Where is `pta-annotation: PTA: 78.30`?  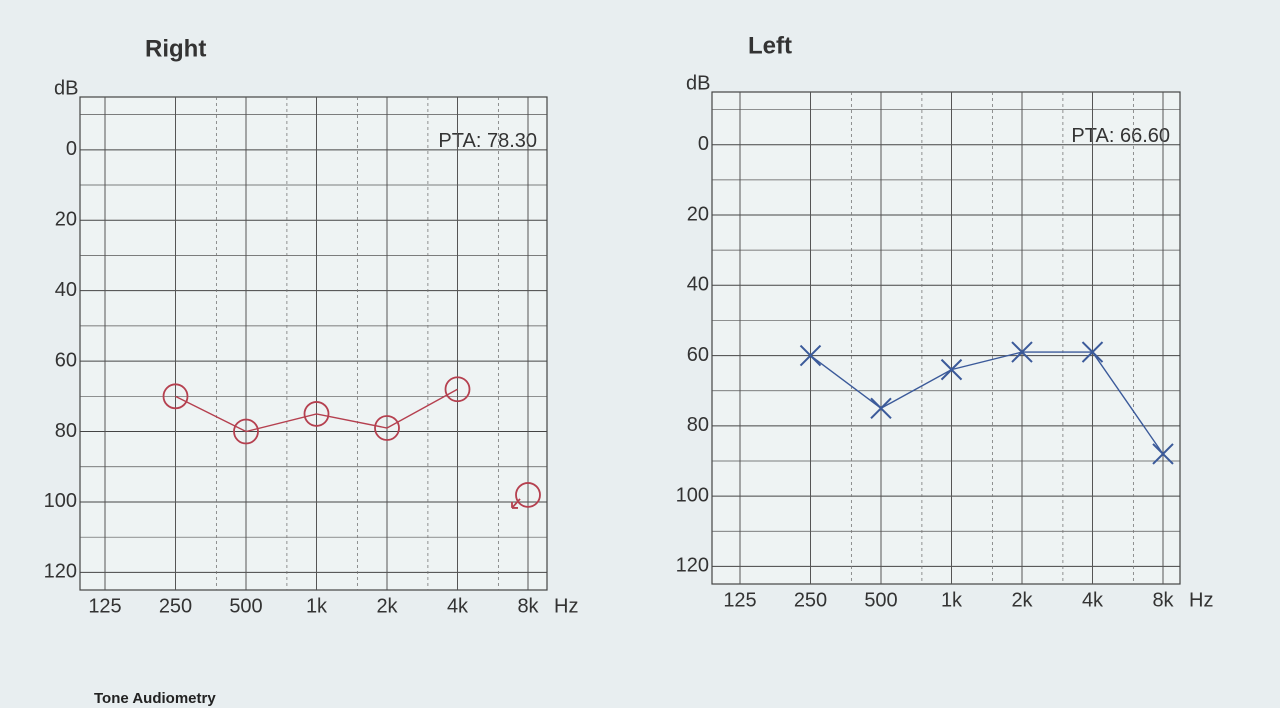
pta-annotation: PTA: 78.30 is located at coordinates (487, 141).